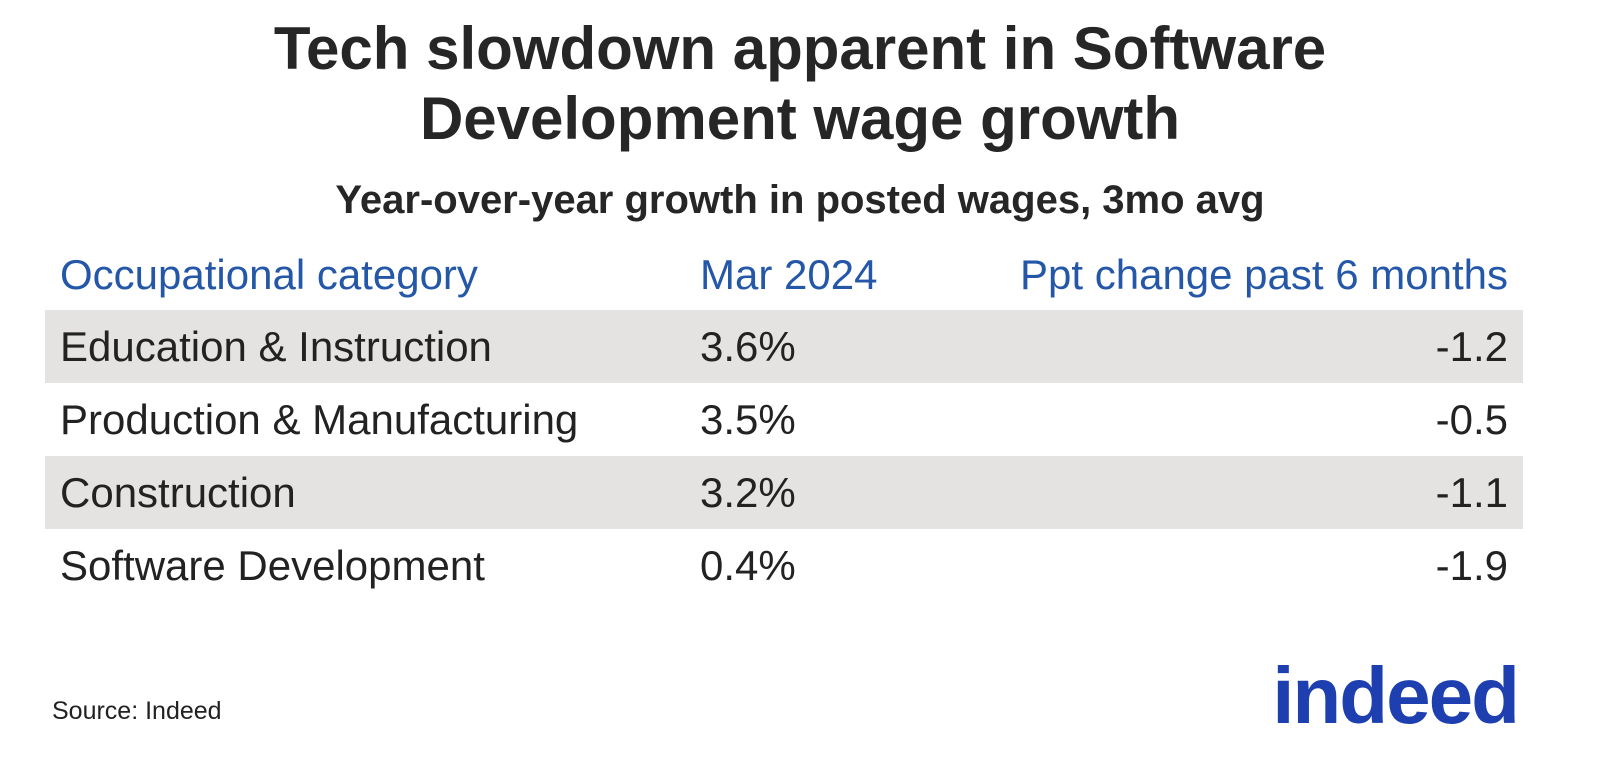  What do you see at coordinates (748, 565) in the screenshot?
I see `table-cell: 0.4%` at bounding box center [748, 565].